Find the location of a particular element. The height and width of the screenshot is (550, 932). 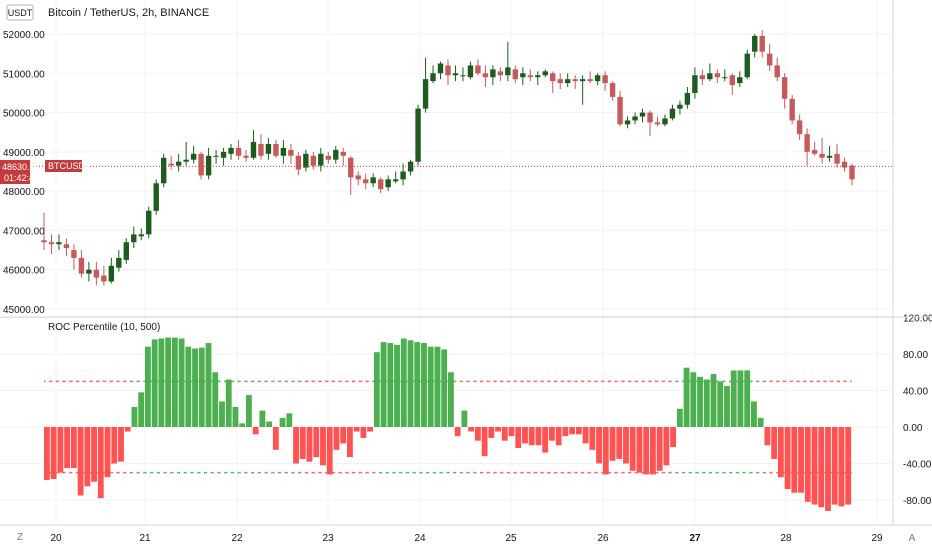

timezone-toggle-button: Z is located at coordinates (20, 537).